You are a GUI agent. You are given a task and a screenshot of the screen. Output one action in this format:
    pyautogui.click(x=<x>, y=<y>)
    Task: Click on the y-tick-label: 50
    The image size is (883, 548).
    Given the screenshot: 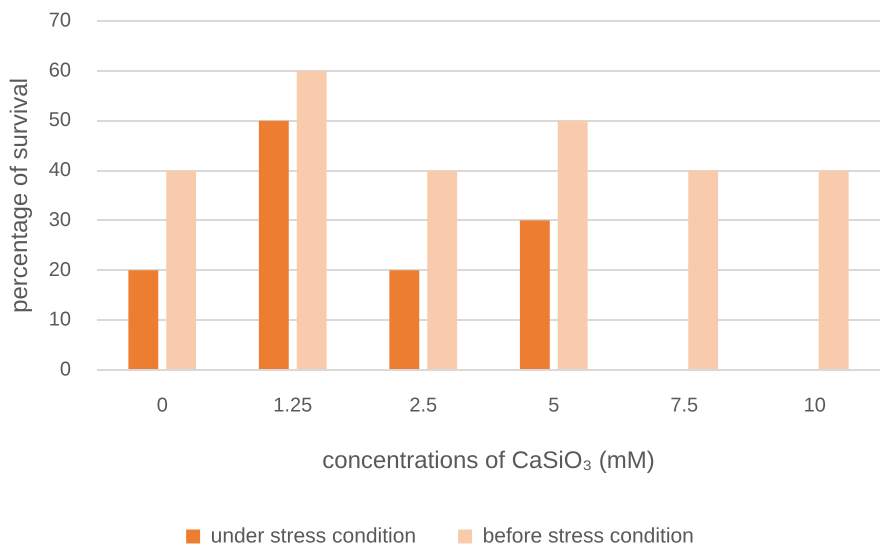 What is the action you would take?
    pyautogui.click(x=59, y=120)
    